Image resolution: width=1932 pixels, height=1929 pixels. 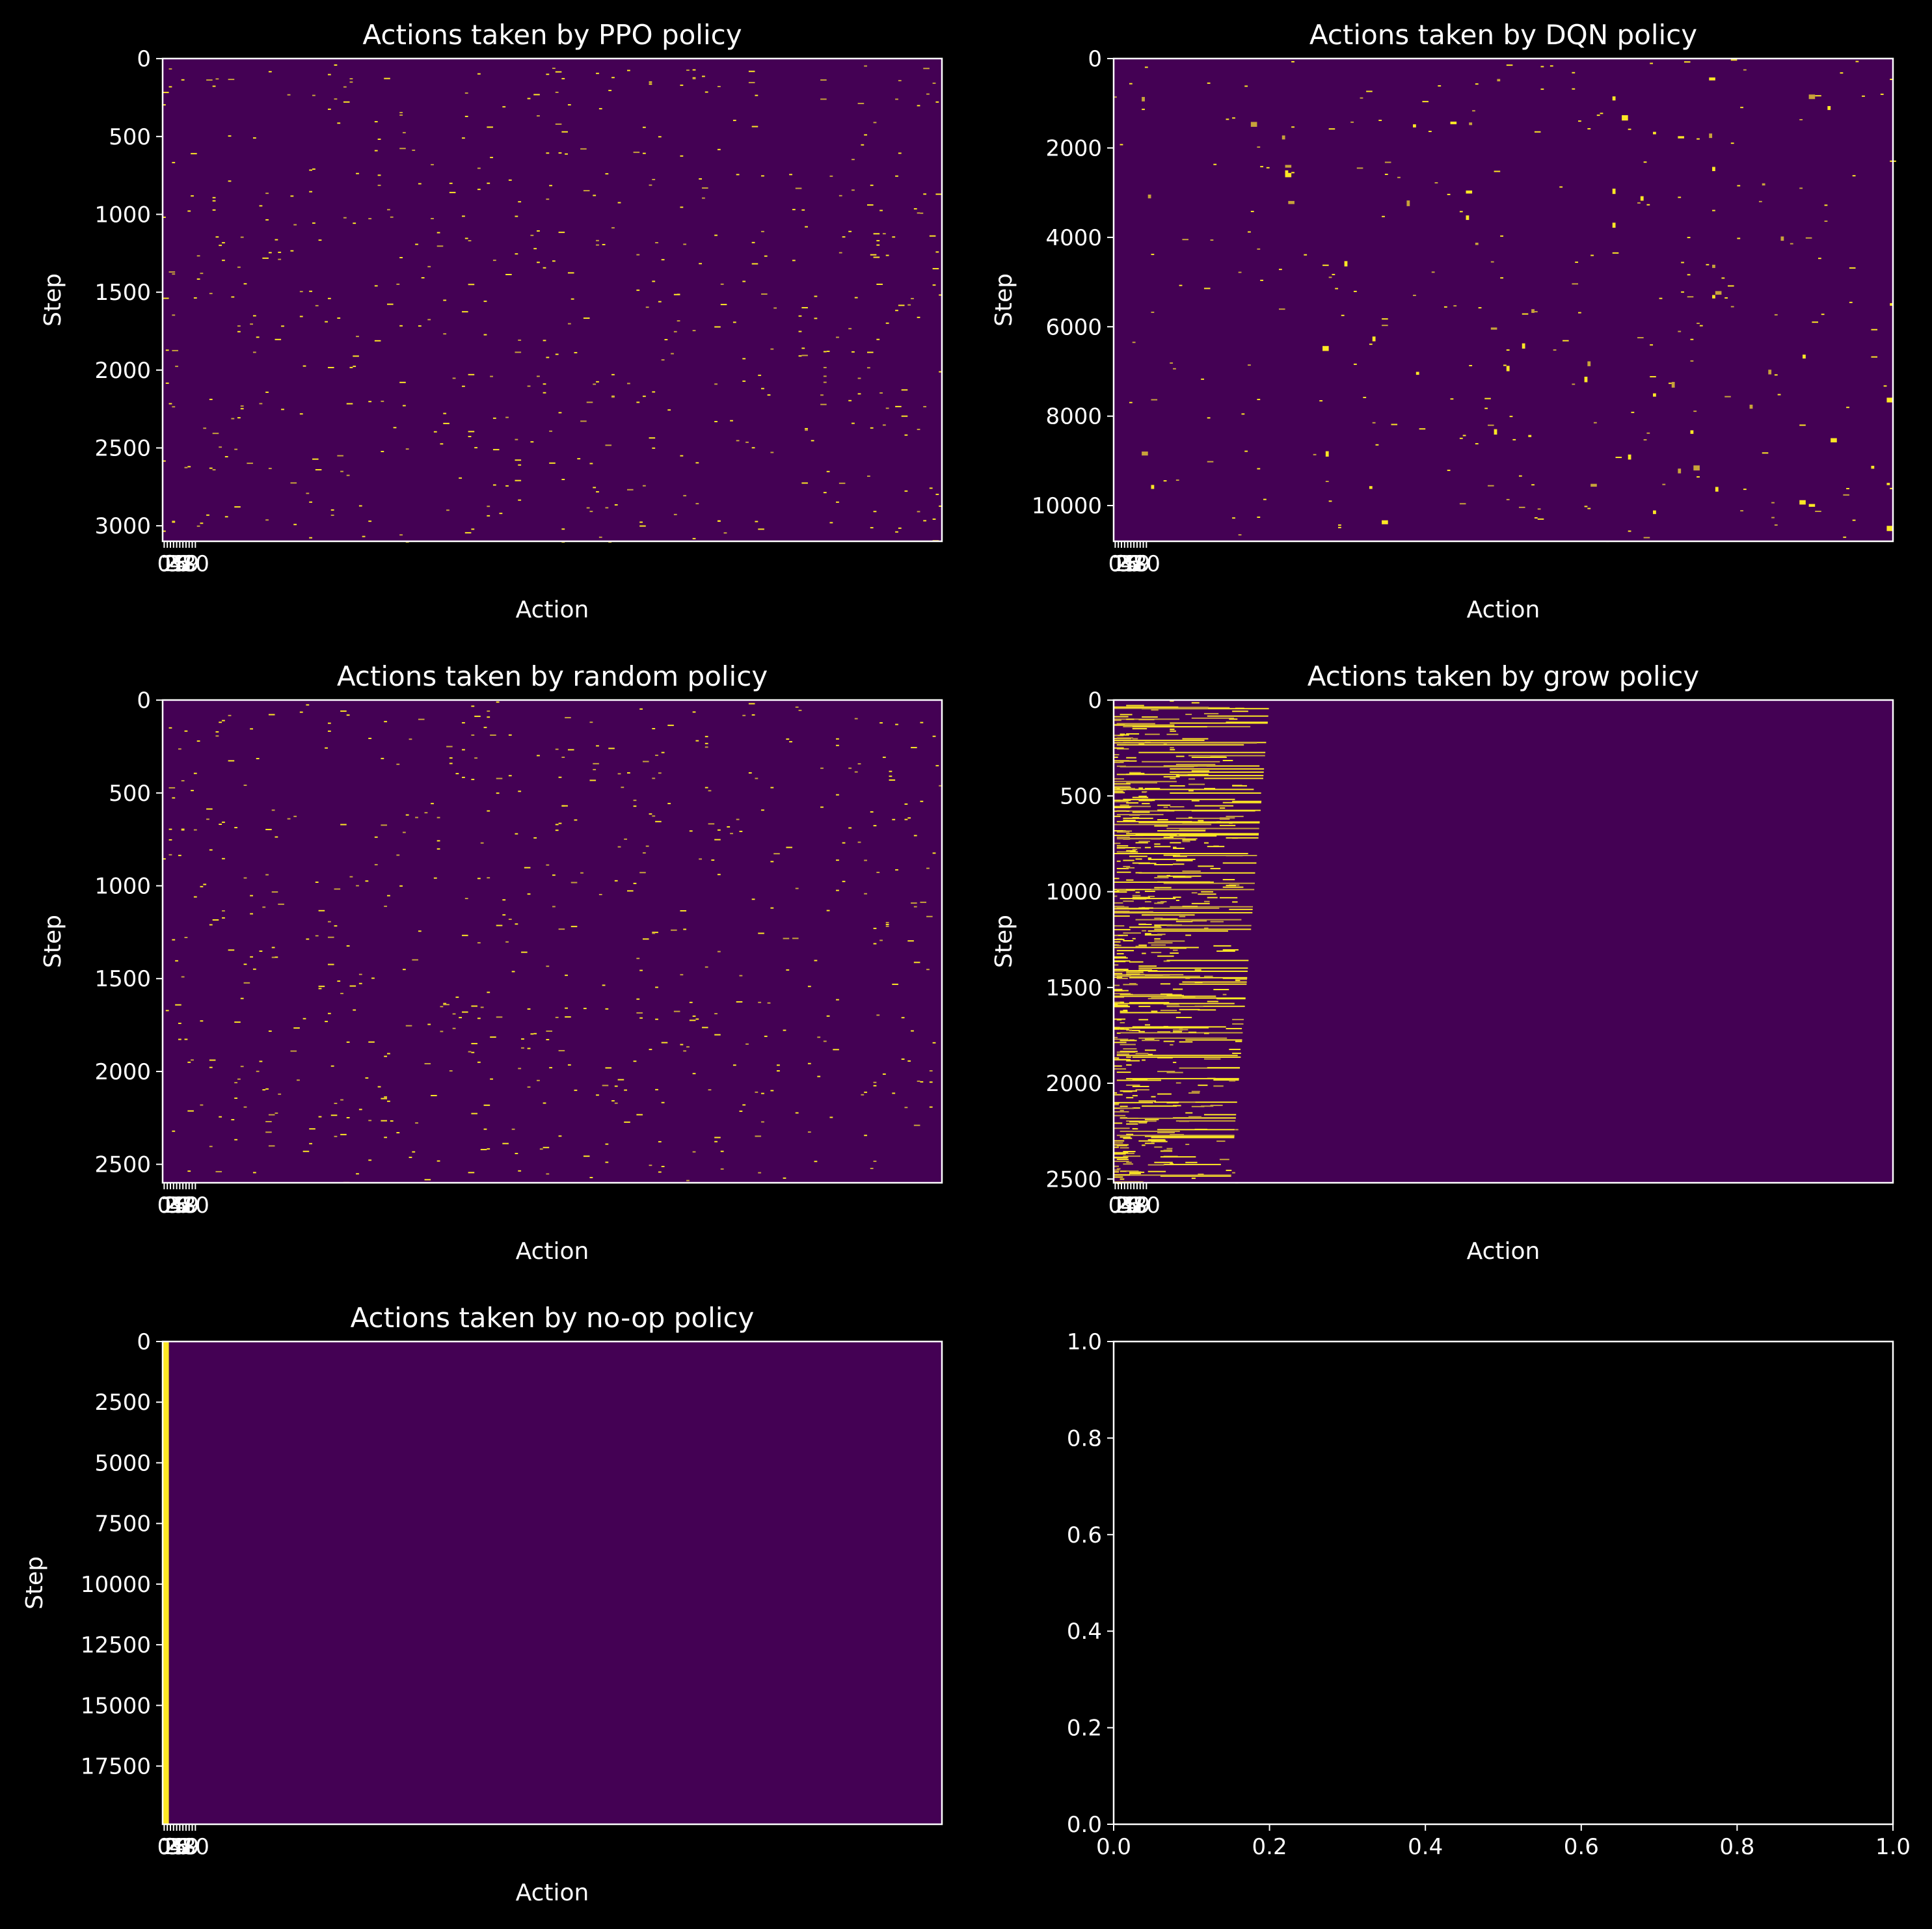 I want to click on y-tick-label: 0, so click(x=144, y=59).